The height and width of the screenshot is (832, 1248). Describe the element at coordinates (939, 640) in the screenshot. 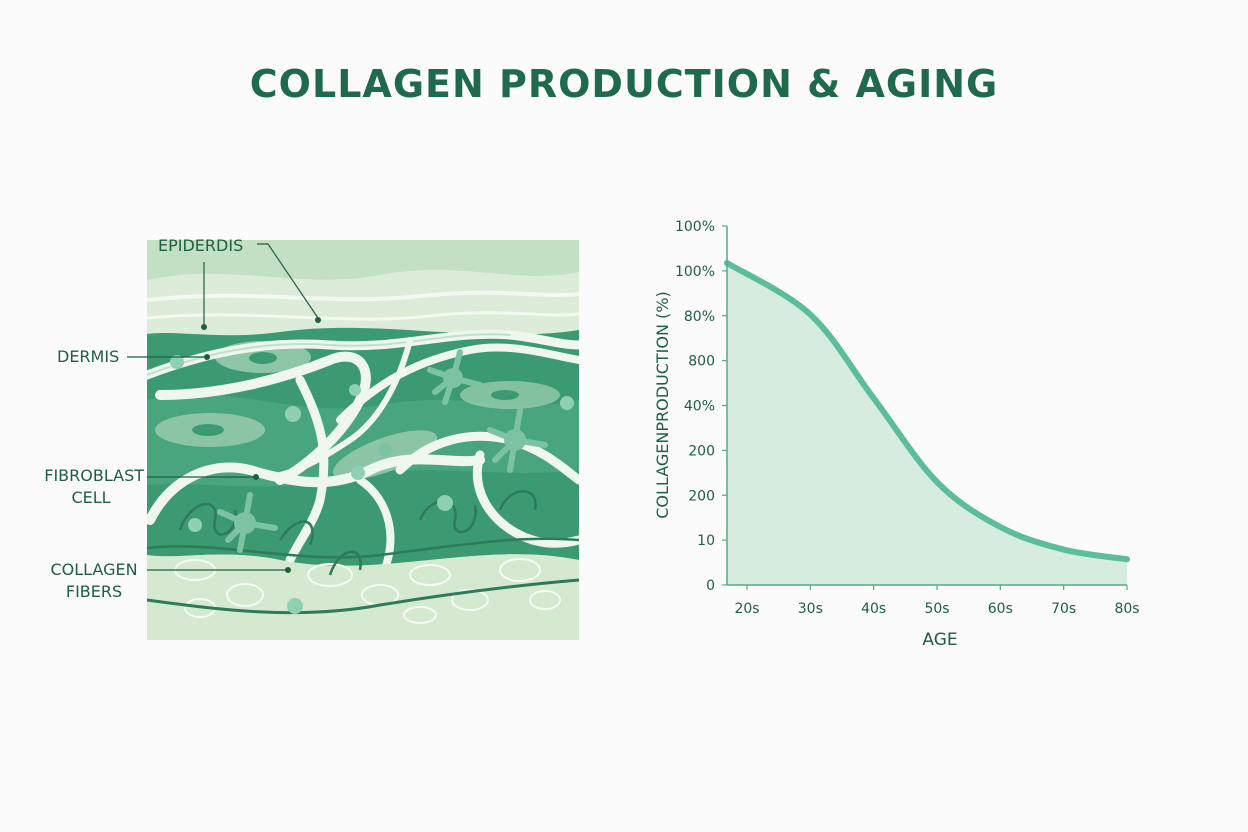

I see `x-axis-label: AGE` at that location.